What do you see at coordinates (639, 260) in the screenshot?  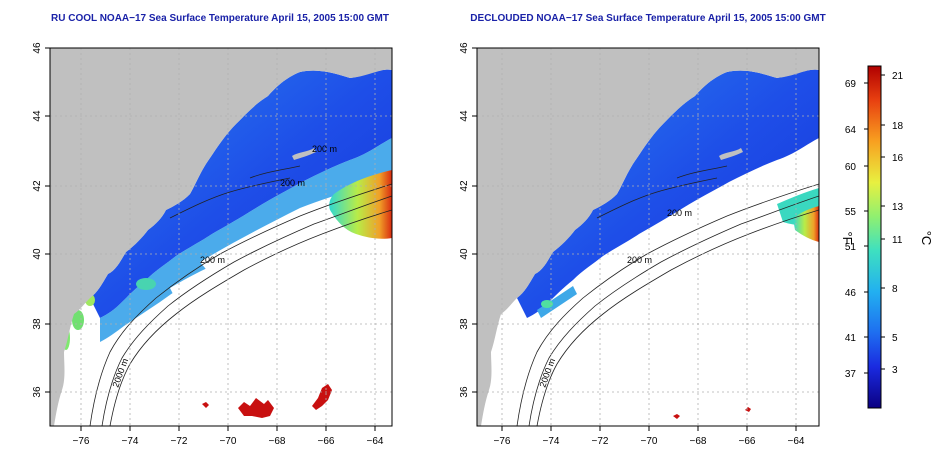 I see `right-contour-label-1: 200 m` at bounding box center [639, 260].